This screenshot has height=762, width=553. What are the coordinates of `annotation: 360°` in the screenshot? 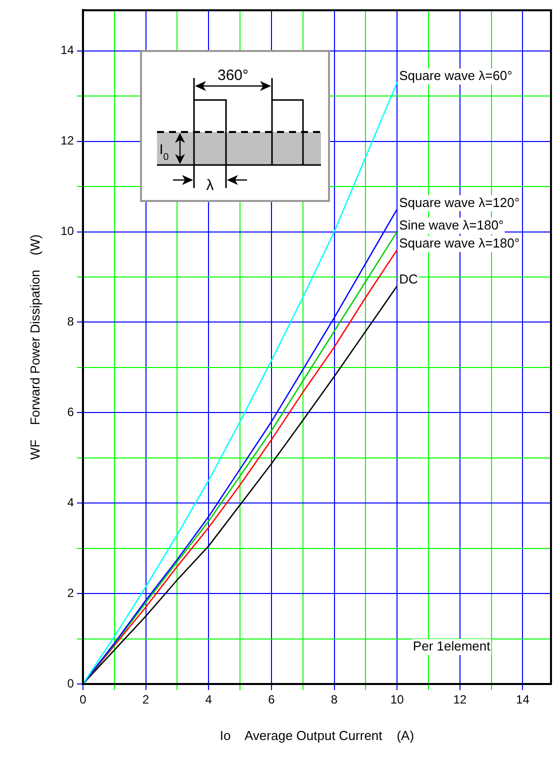 It's located at (233, 75).